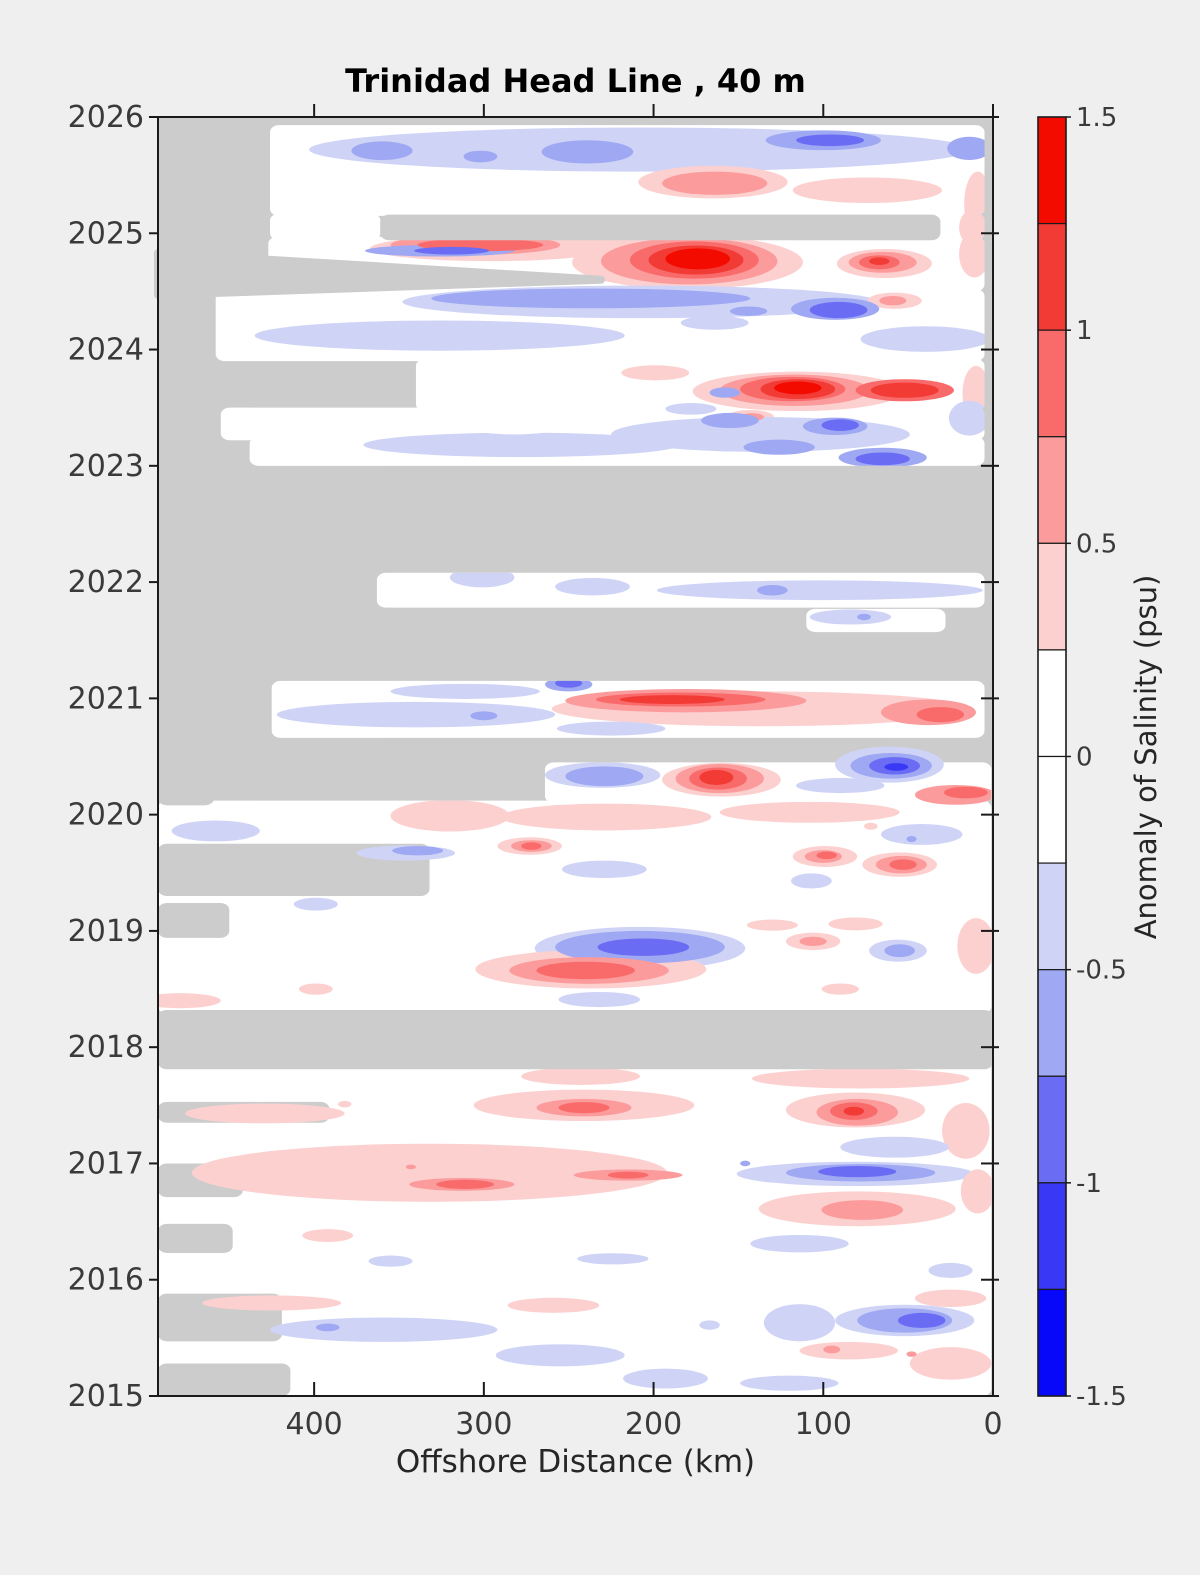 Image resolution: width=1200 pixels, height=1575 pixels. Describe the element at coordinates (823, 1424) in the screenshot. I see `x-tick-label: 100` at that location.